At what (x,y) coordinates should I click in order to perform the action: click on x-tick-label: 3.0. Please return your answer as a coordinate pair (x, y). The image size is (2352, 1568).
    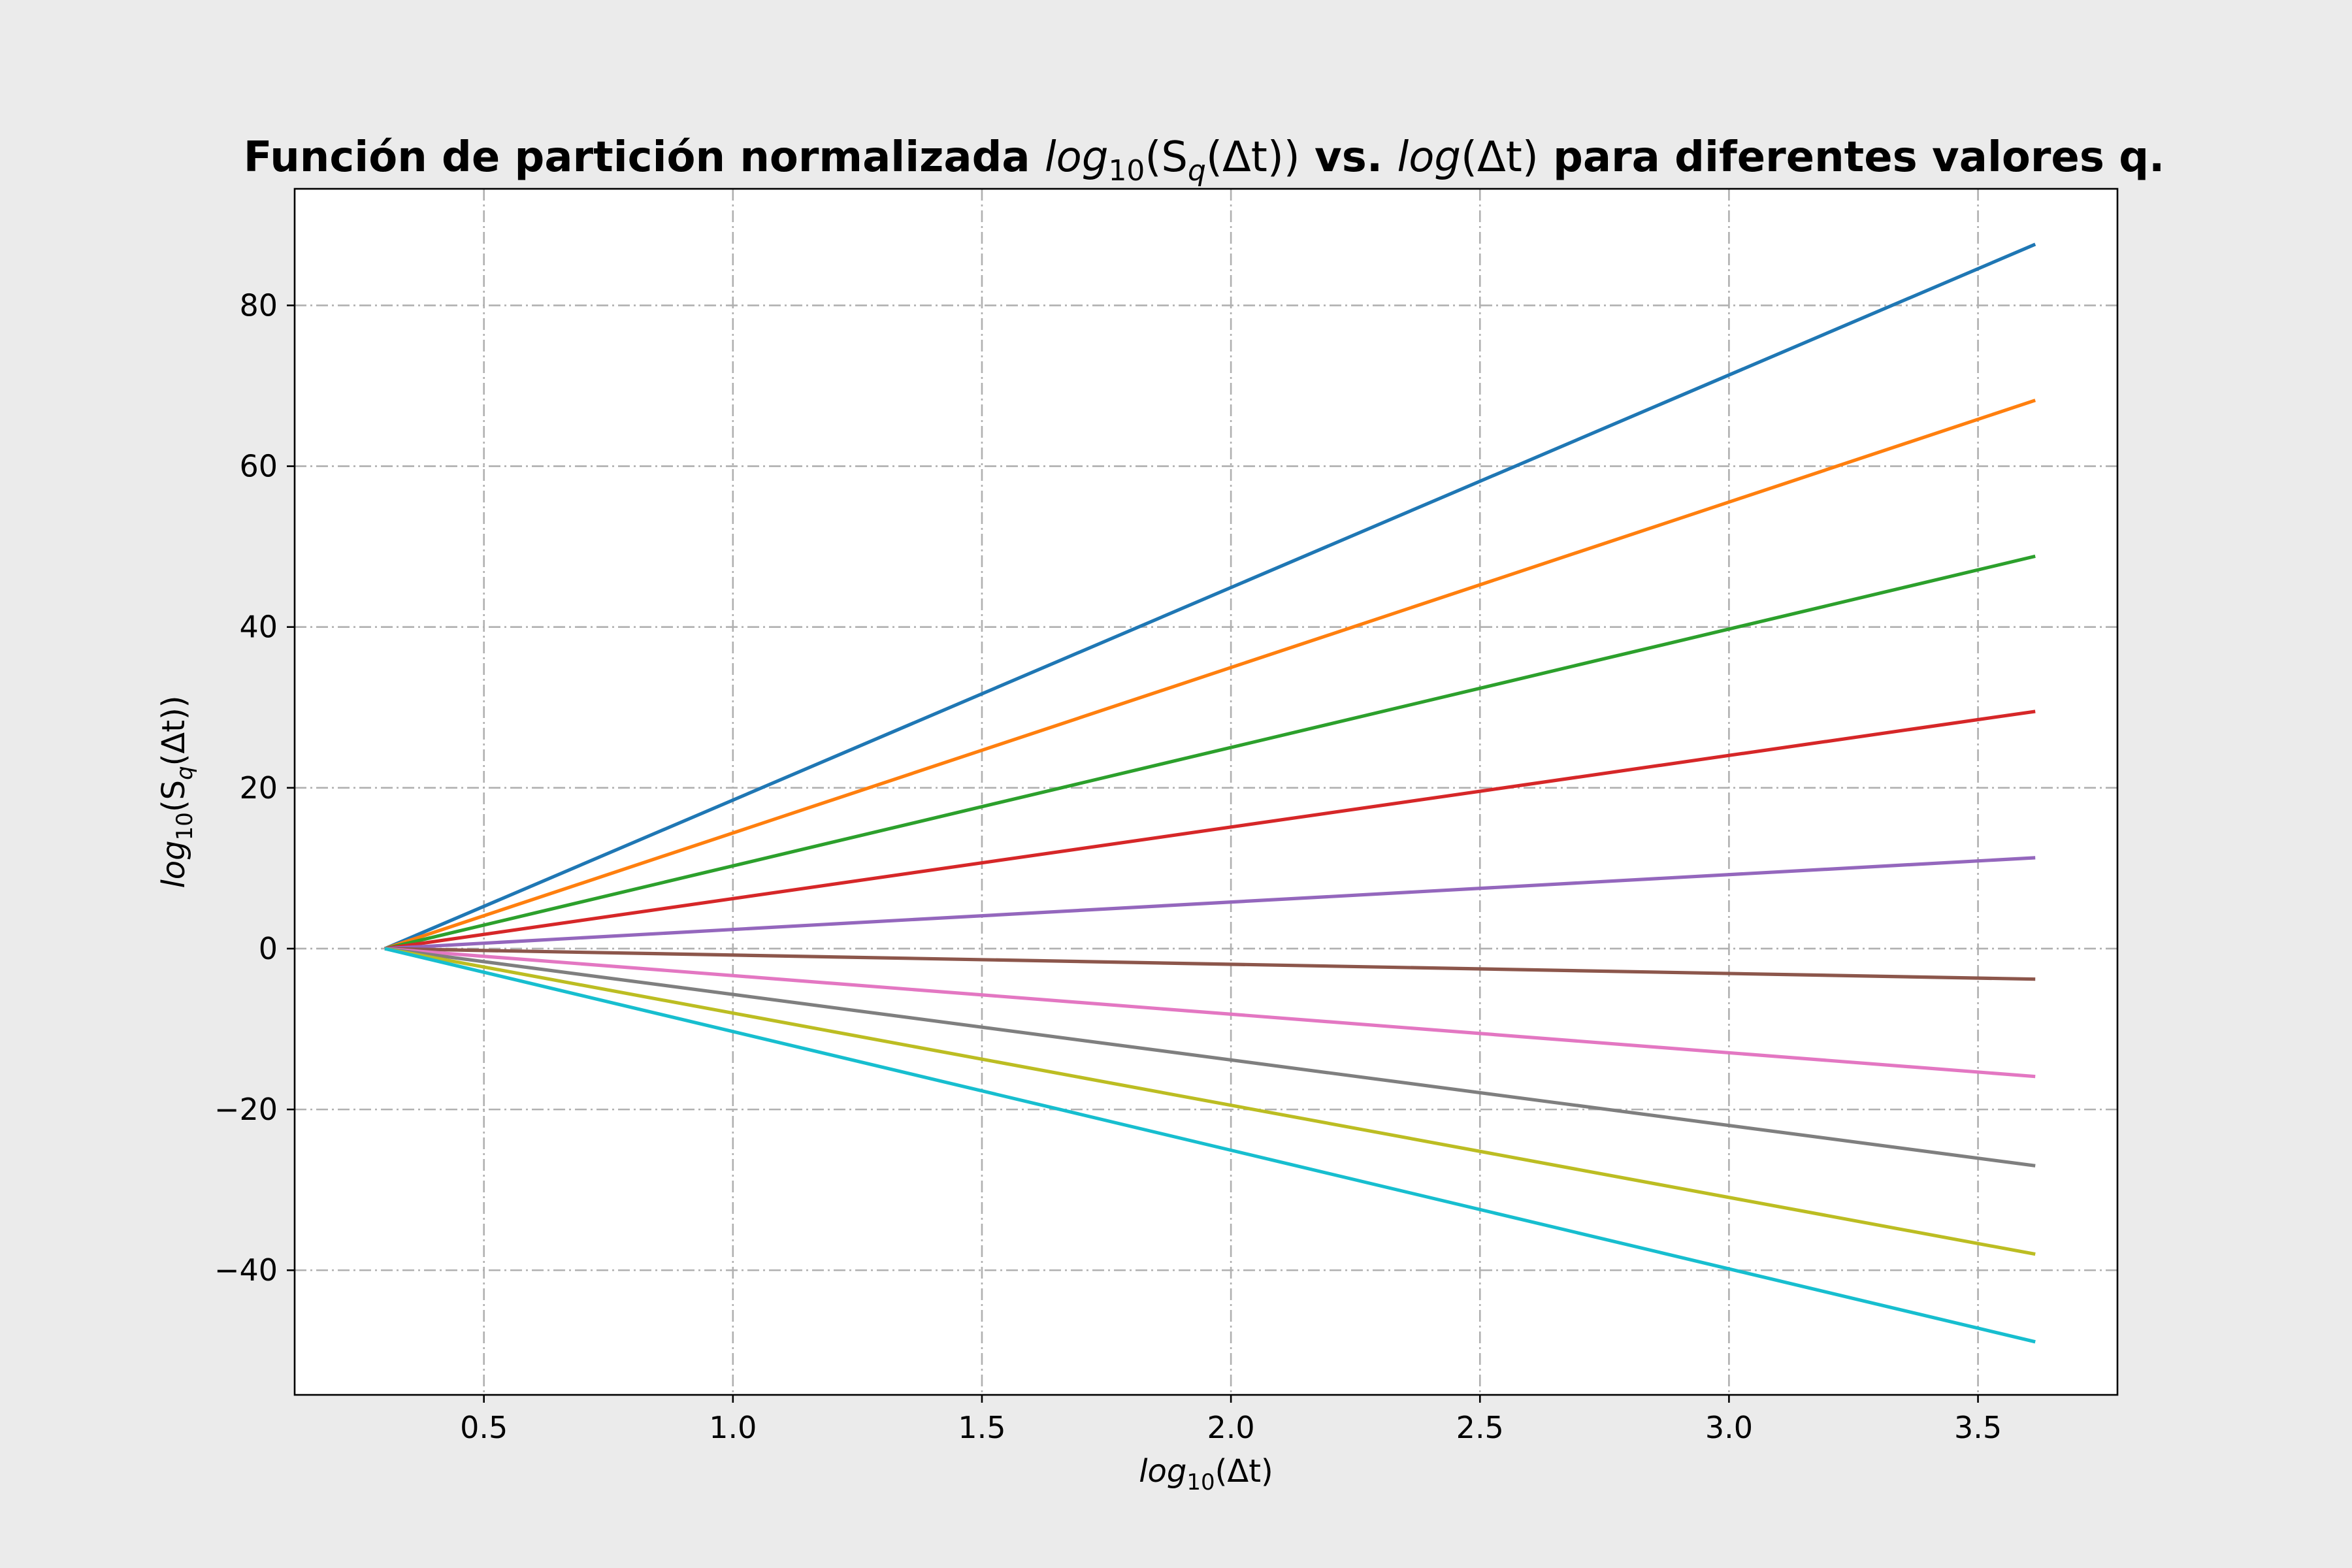
    Looking at the image, I should click on (1729, 1427).